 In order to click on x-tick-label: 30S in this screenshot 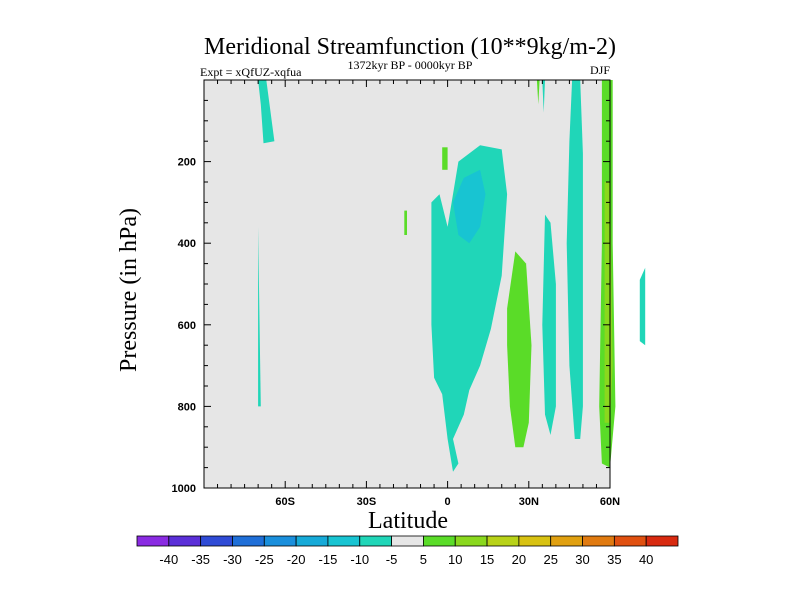, I will do `click(367, 502)`.